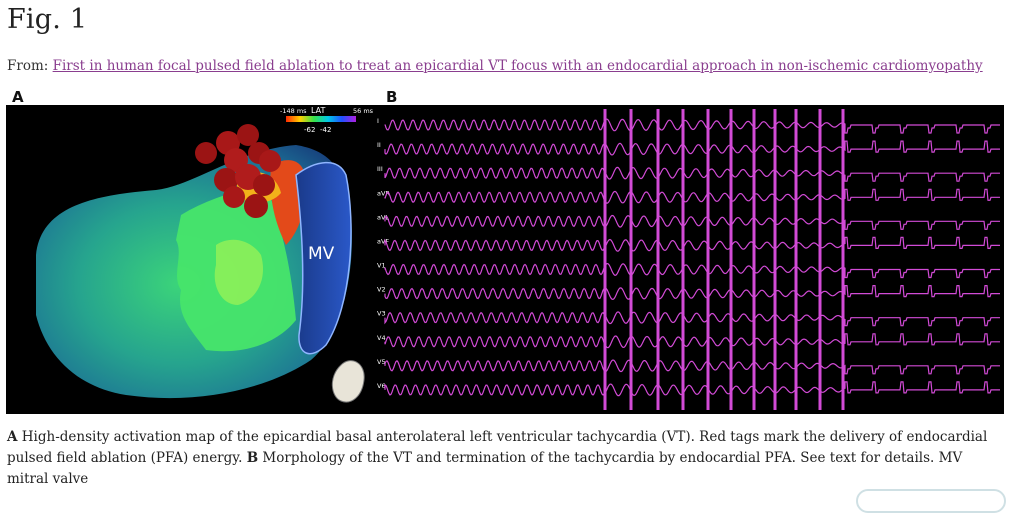  Describe the element at coordinates (293, 111) in the screenshot. I see `colorbar-min-label: -148 ms` at that location.